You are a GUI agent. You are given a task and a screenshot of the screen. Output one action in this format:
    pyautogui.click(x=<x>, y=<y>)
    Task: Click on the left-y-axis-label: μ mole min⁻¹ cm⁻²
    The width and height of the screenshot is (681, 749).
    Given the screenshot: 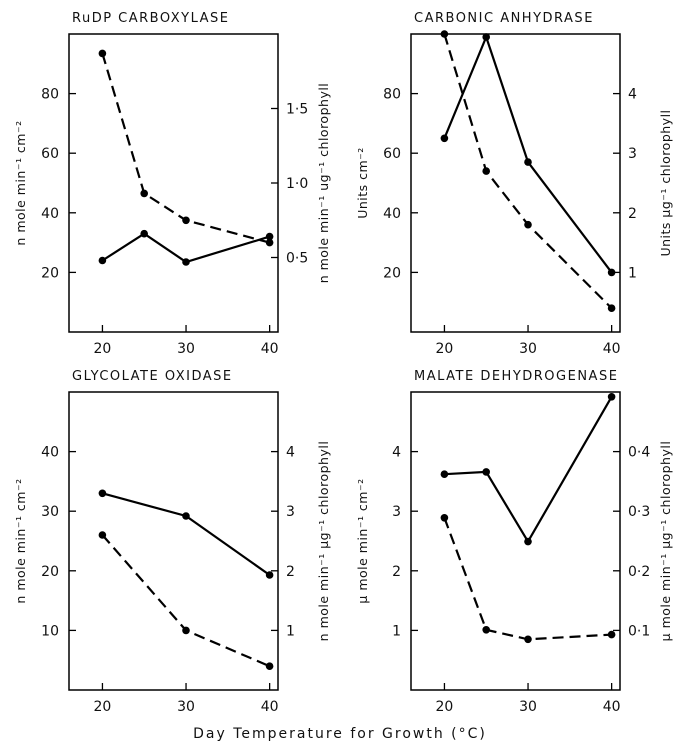 What is the action you would take?
    pyautogui.click(x=362, y=540)
    